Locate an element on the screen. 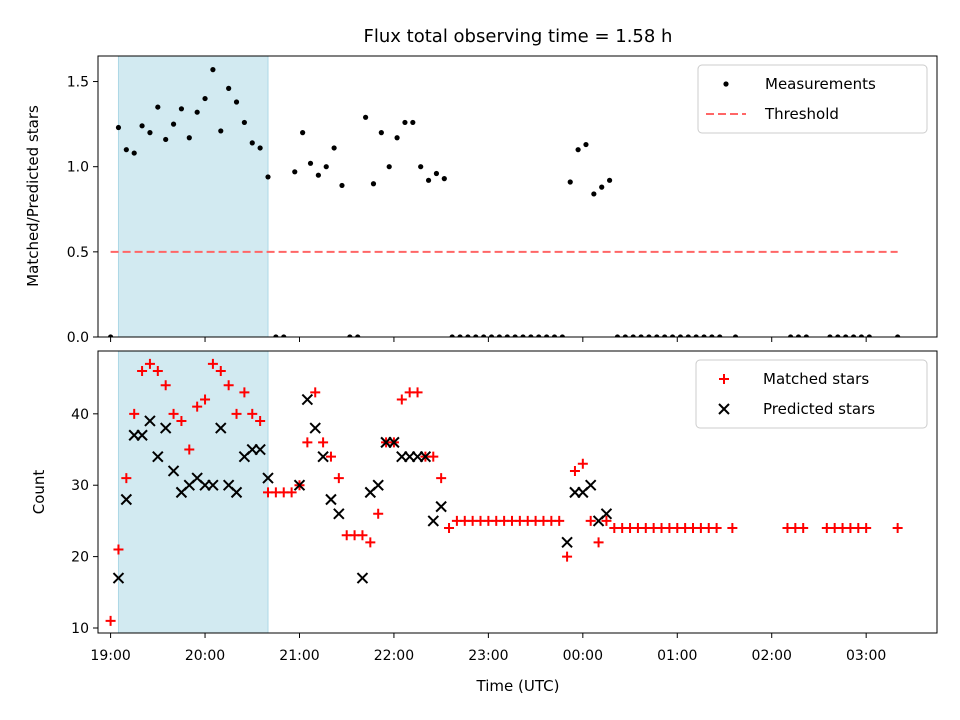 Image resolution: width=960 pixels, height=720 pixels. legend-predicted-marker is located at coordinates (724, 409).